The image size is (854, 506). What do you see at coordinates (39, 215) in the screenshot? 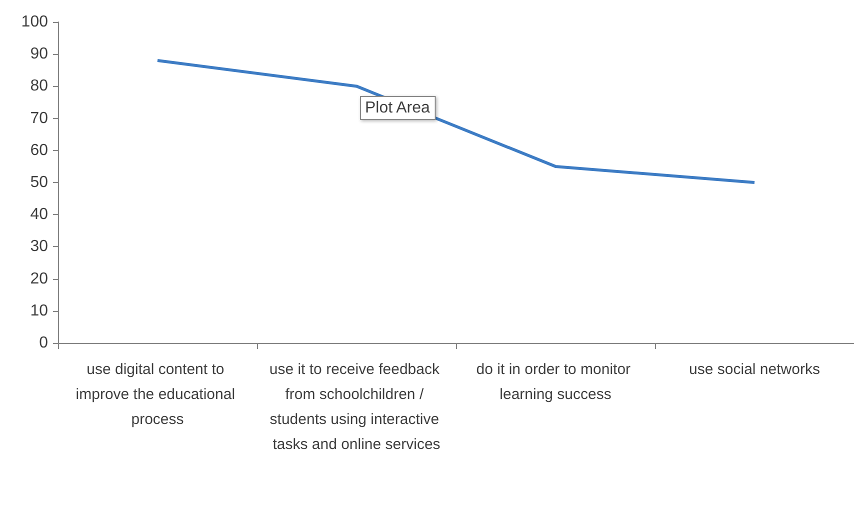
I see `y-tick-label: 40` at bounding box center [39, 215].